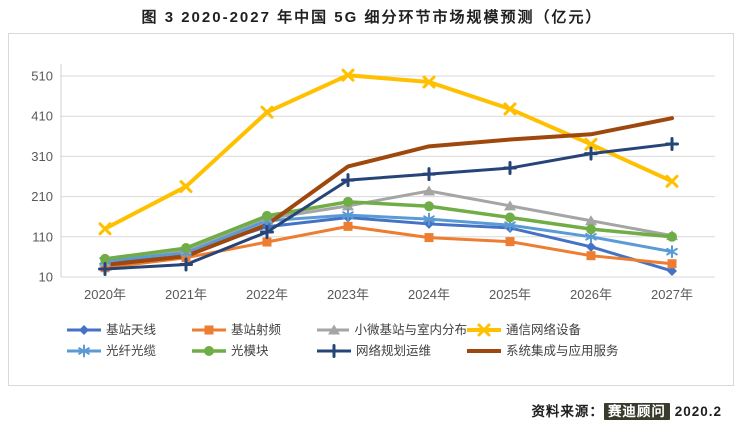  I want to click on legend-item: 光模块, so click(254, 351).